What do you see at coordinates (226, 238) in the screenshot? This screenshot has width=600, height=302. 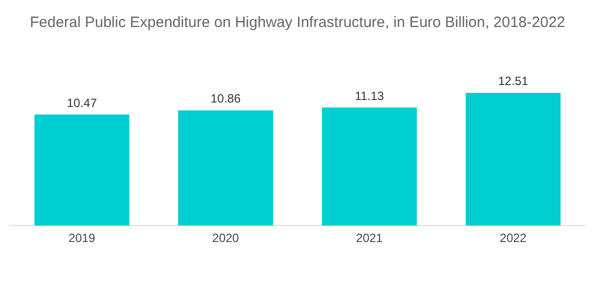 I see `x-tick-label: 2020` at bounding box center [226, 238].